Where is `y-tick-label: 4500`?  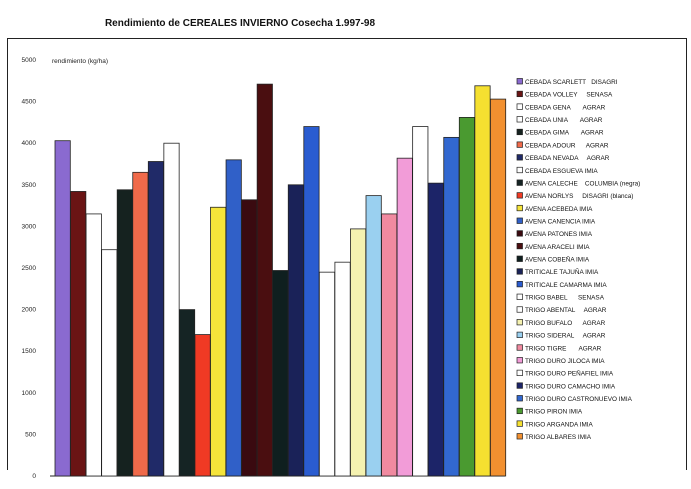 y-tick-label: 4500 is located at coordinates (29, 102).